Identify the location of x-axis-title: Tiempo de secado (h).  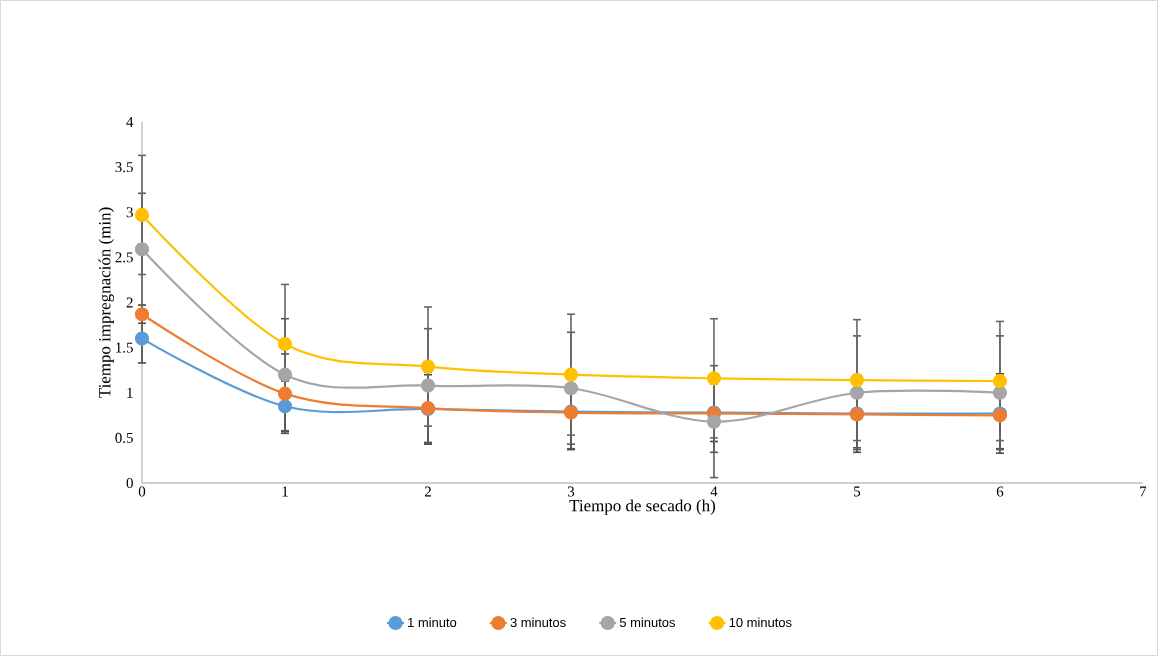
(642, 507).